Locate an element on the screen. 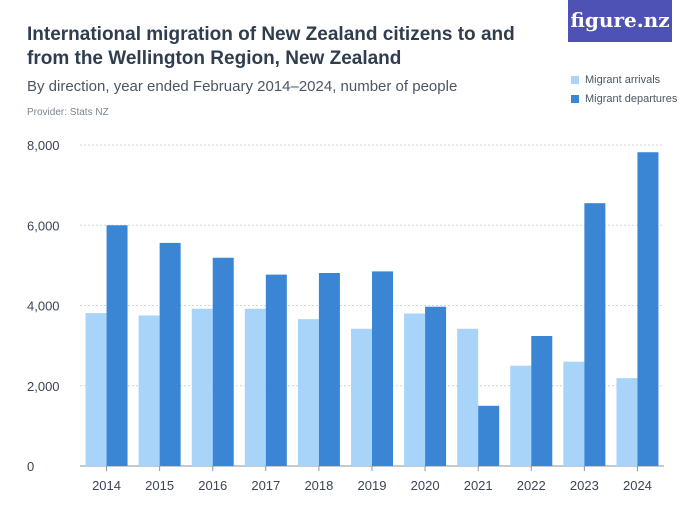  legend-item-arrivals: Migrant arrivals is located at coordinates (624, 79).